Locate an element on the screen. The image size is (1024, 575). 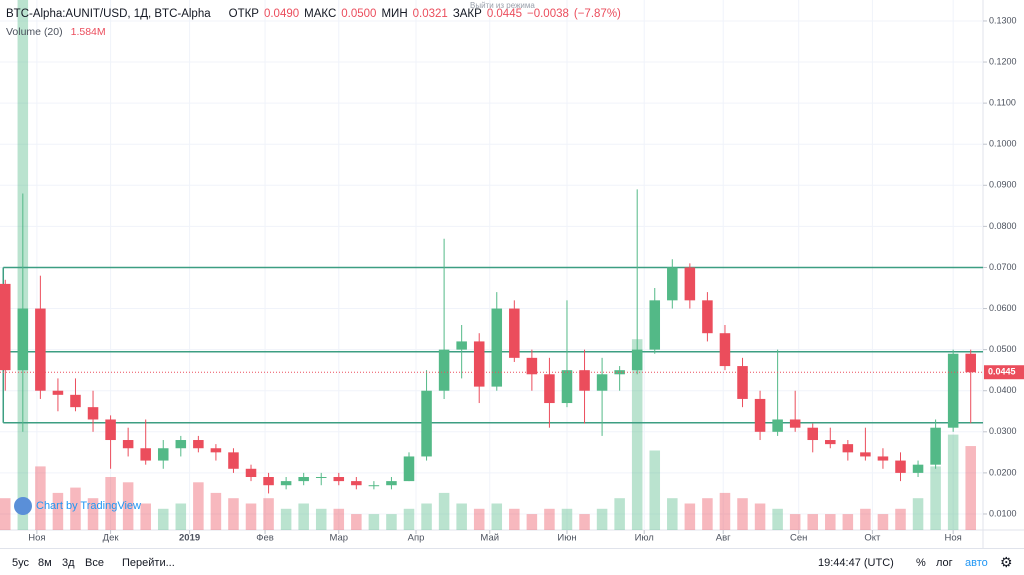
ohlc-value: 0.0490 is located at coordinates (281, 14).